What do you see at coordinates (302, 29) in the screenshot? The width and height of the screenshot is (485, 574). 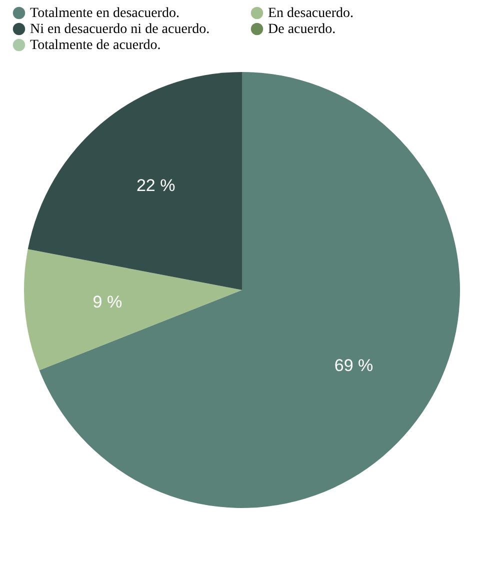 I see `legend-label: De acuerdo.` at bounding box center [302, 29].